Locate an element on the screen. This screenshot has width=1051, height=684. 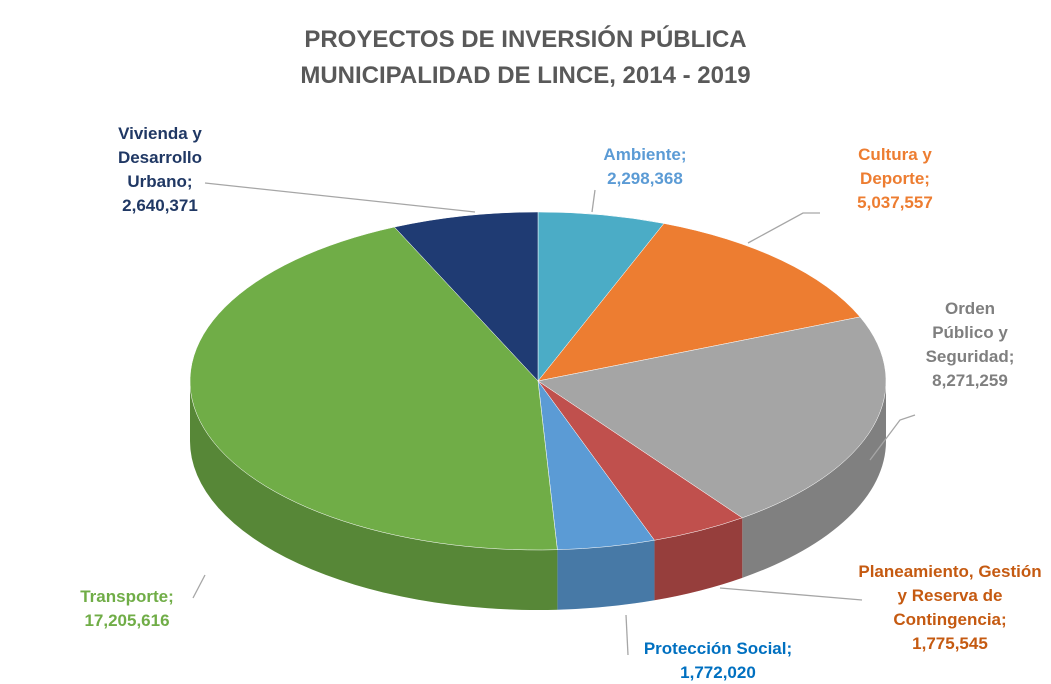
title-line: MUNICIPALIDAD DE LINCE, 2014 - 2019 is located at coordinates (525, 75).